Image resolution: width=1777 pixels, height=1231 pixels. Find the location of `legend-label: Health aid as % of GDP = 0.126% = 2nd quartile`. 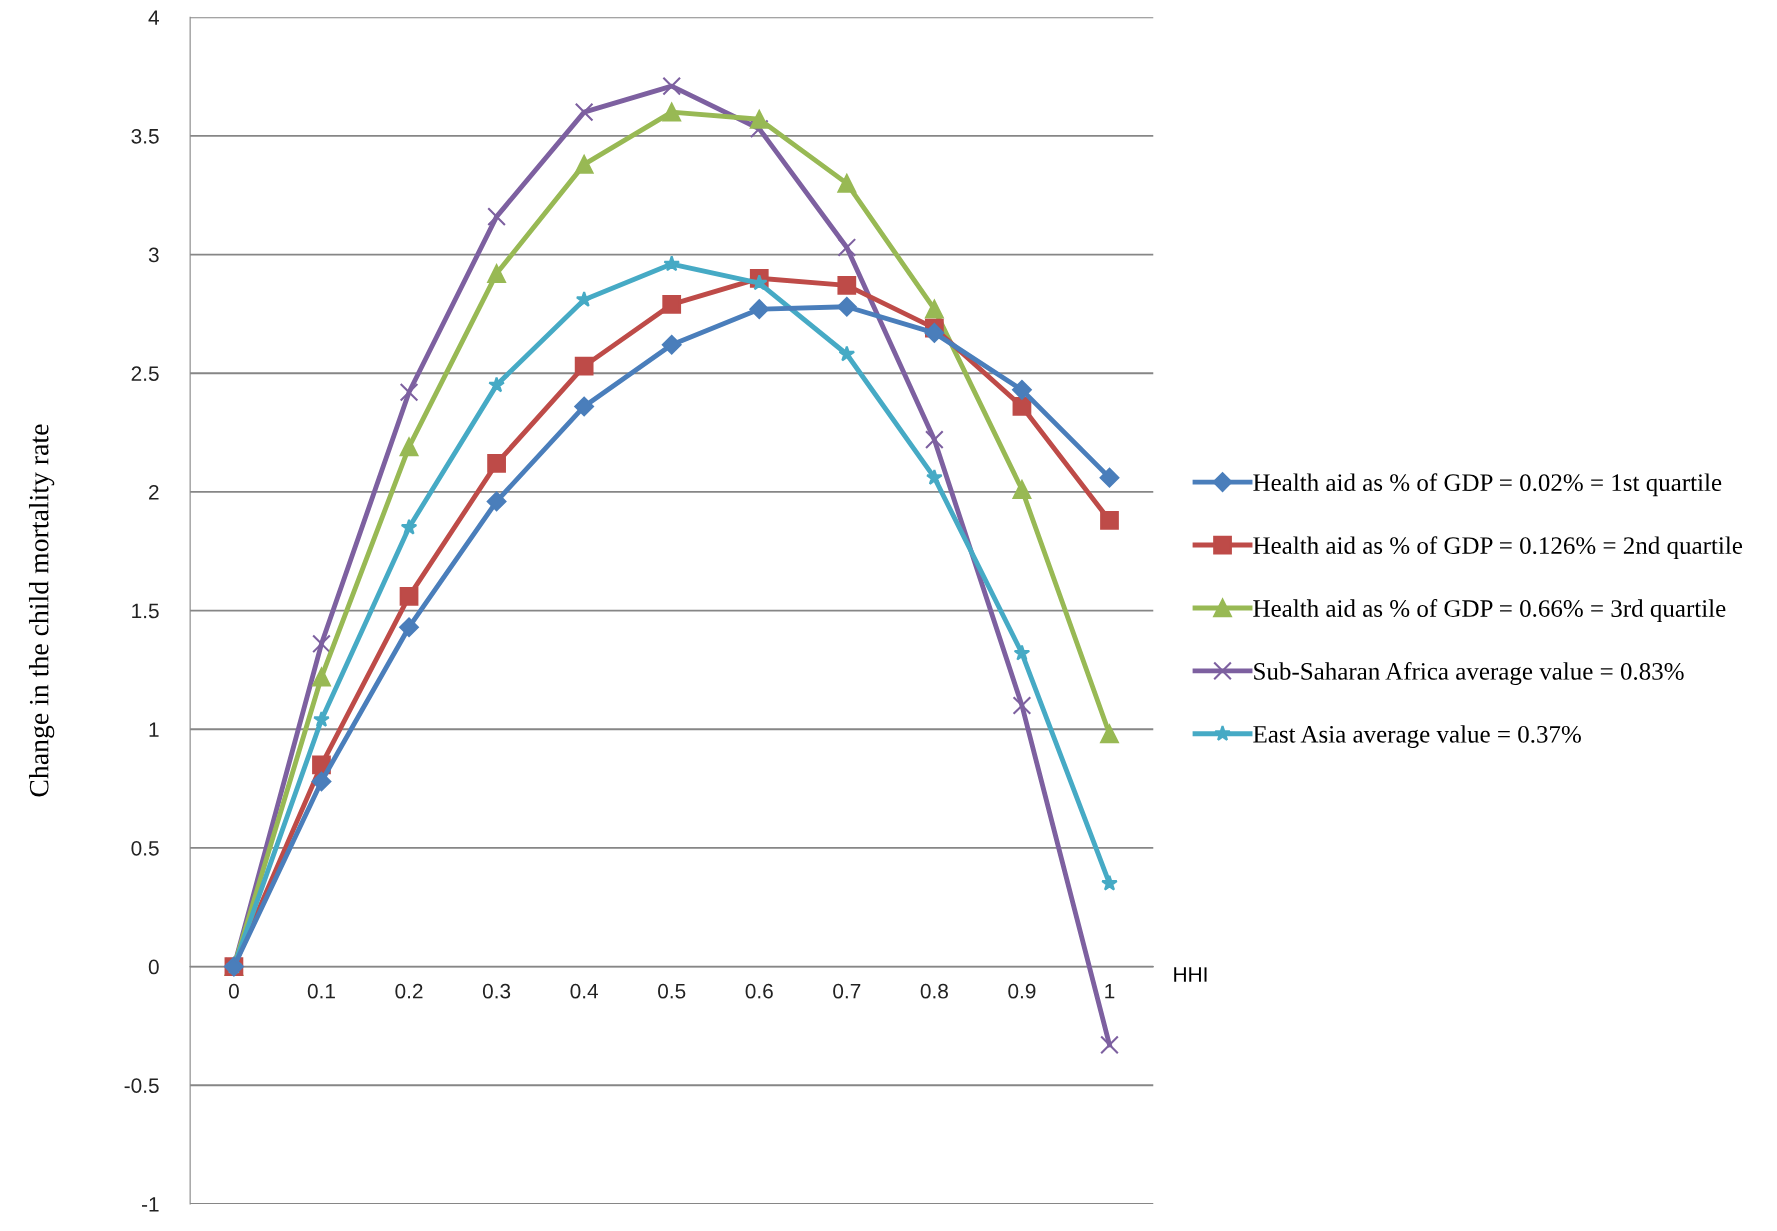

legend-label: Health aid as % of GDP = 0.126% = 2nd quartile is located at coordinates (1498, 548).